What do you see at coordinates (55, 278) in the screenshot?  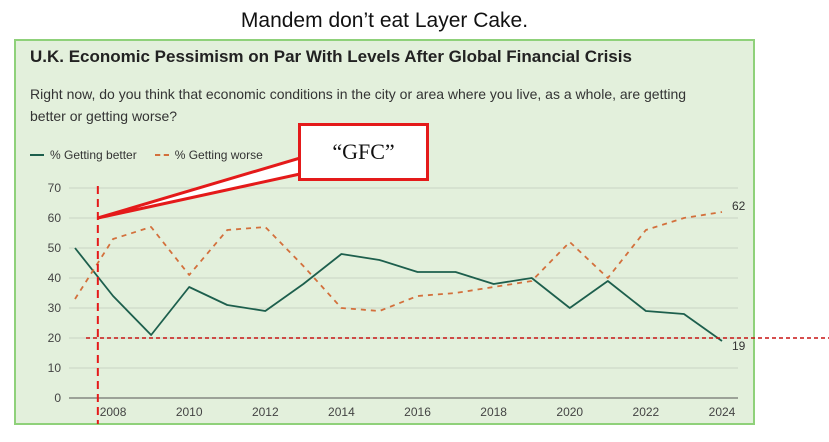 I see `y-tick-label: 40` at bounding box center [55, 278].